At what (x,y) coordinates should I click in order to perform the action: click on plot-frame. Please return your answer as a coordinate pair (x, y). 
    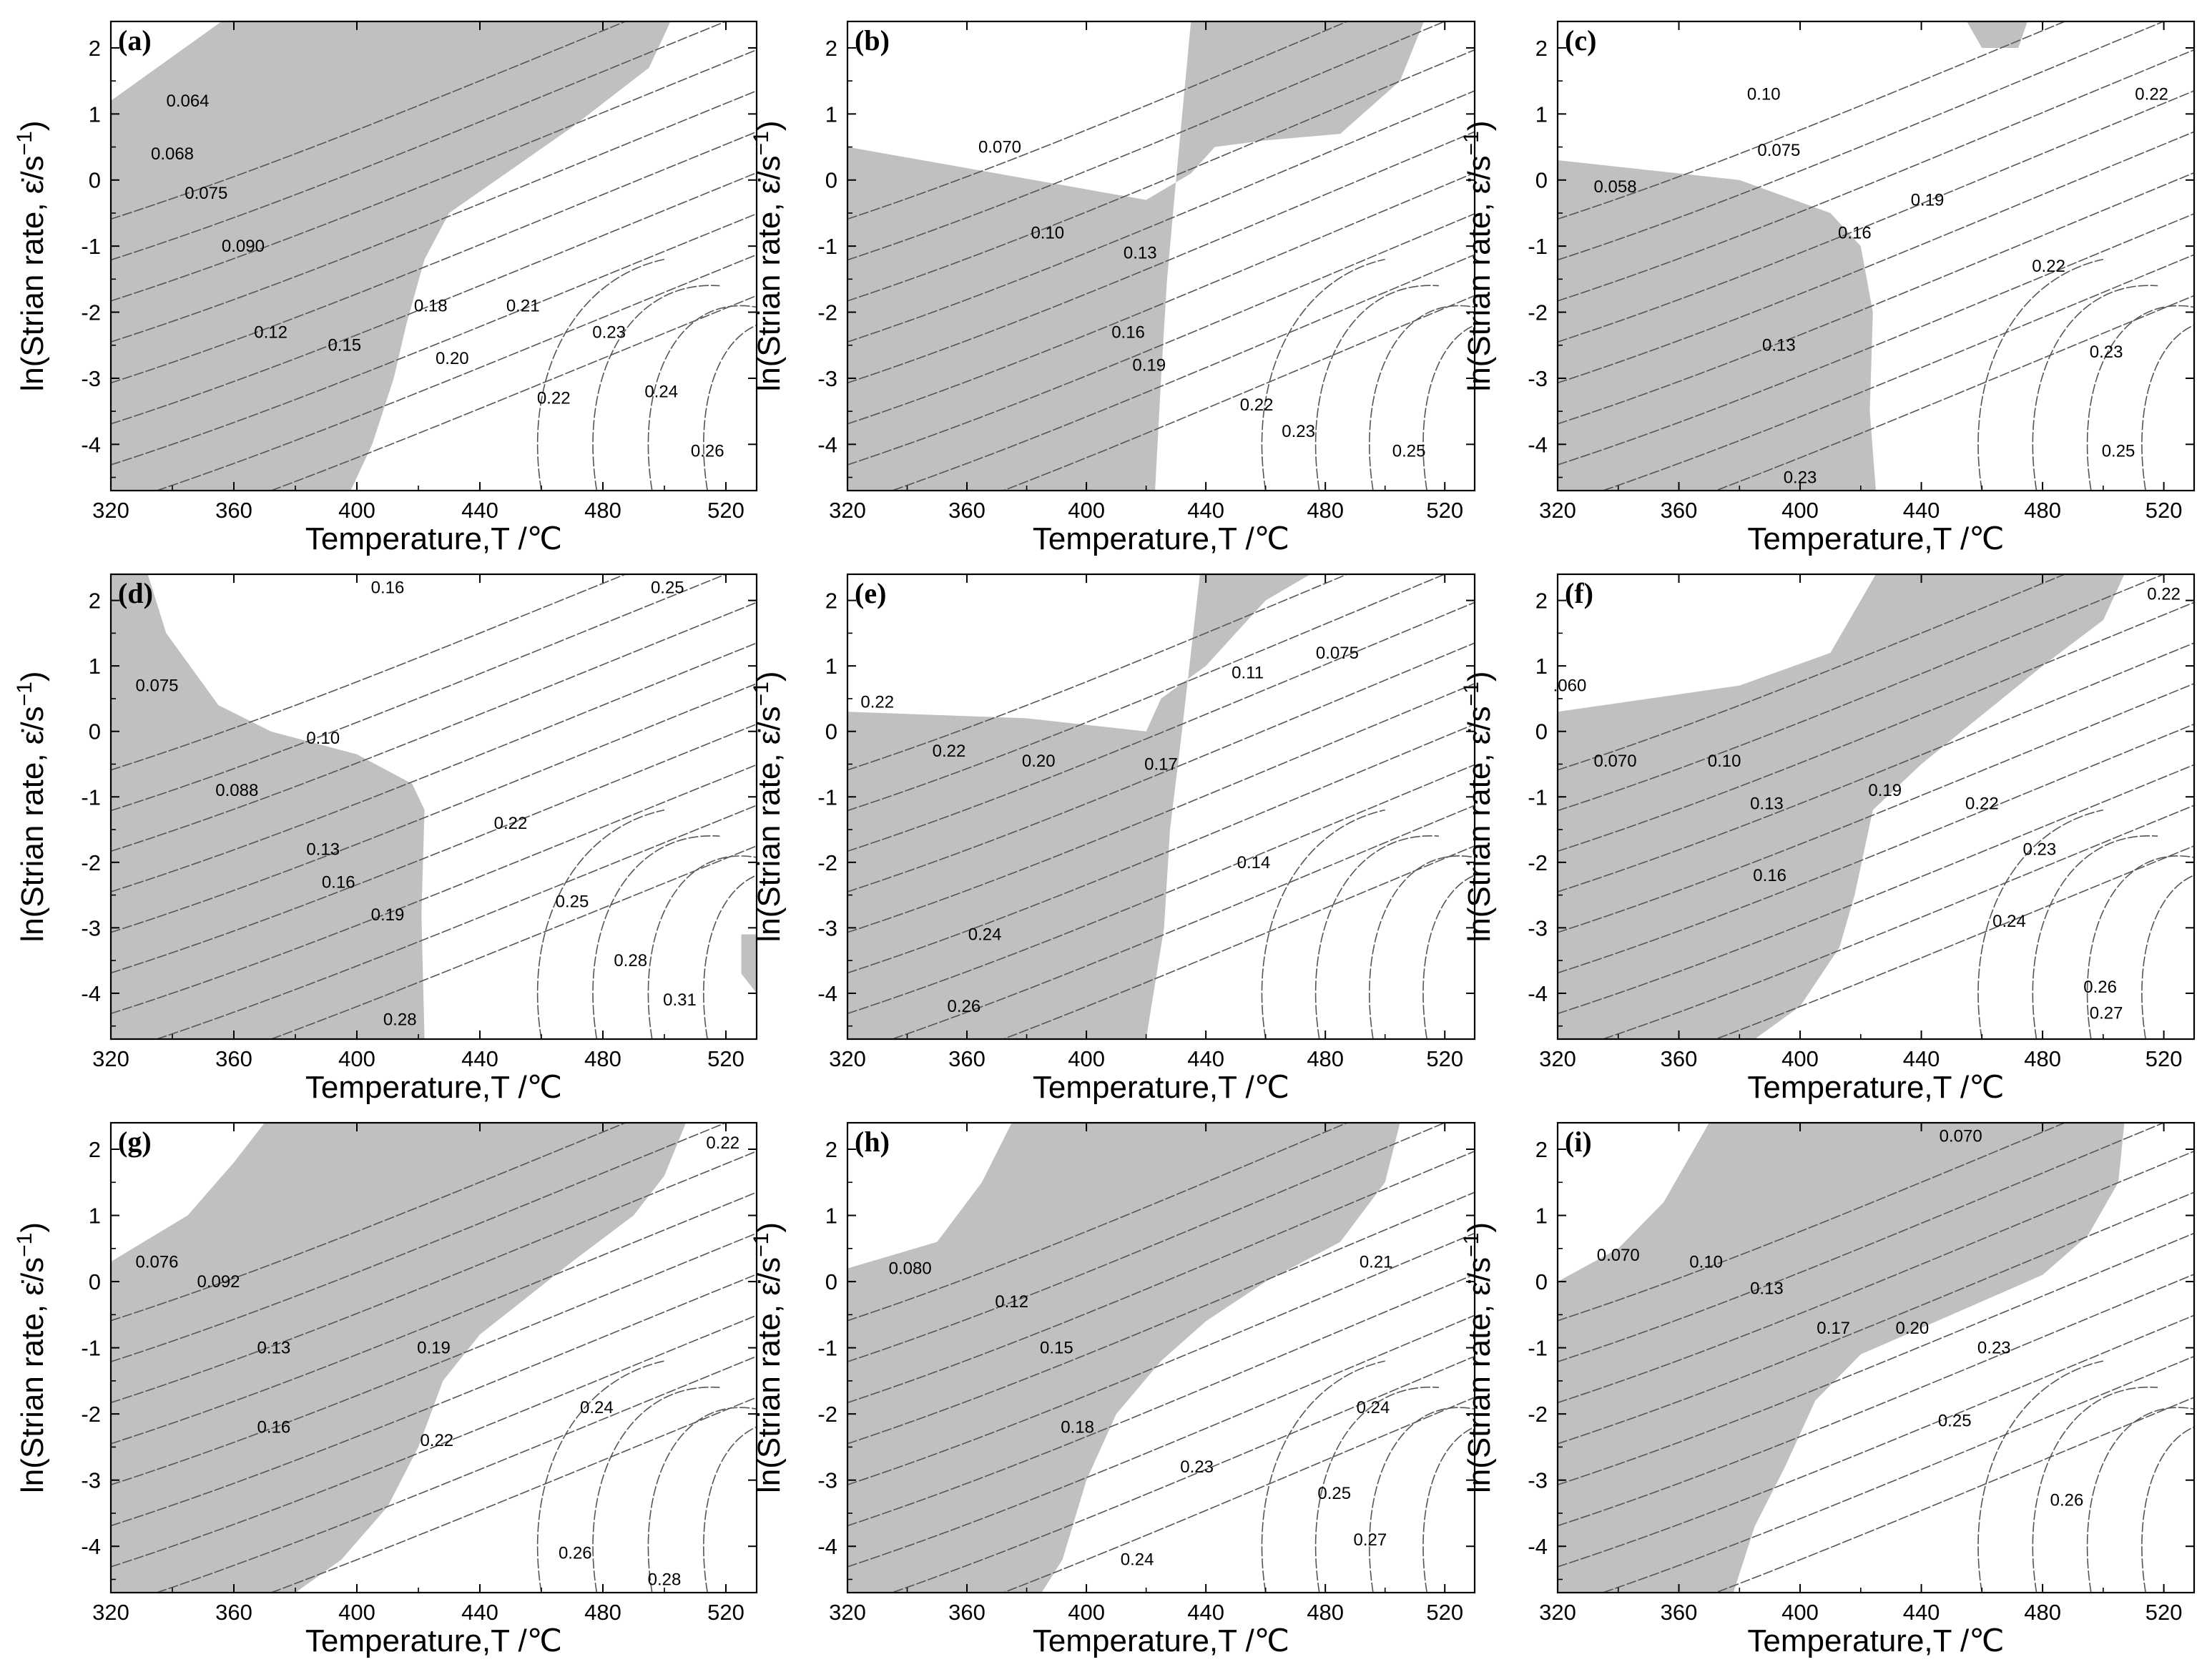
    Looking at the image, I should click on (434, 256).